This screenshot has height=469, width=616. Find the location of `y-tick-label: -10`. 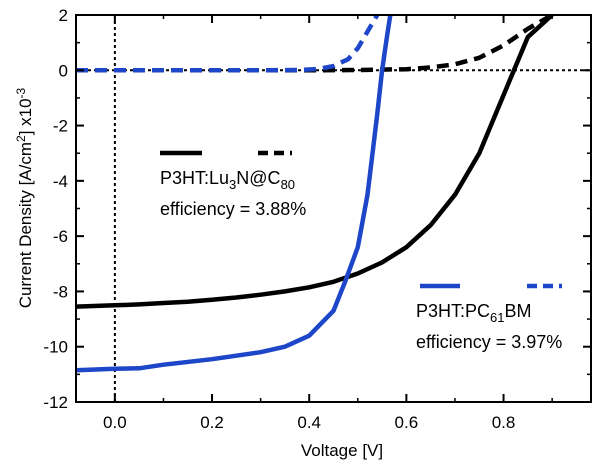

y-tick-label: -10 is located at coordinates (55, 347).